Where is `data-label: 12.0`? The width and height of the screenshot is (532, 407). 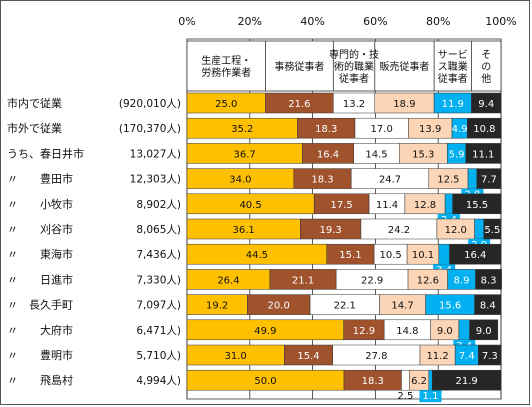
data-label: 12.0 is located at coordinates (456, 230).